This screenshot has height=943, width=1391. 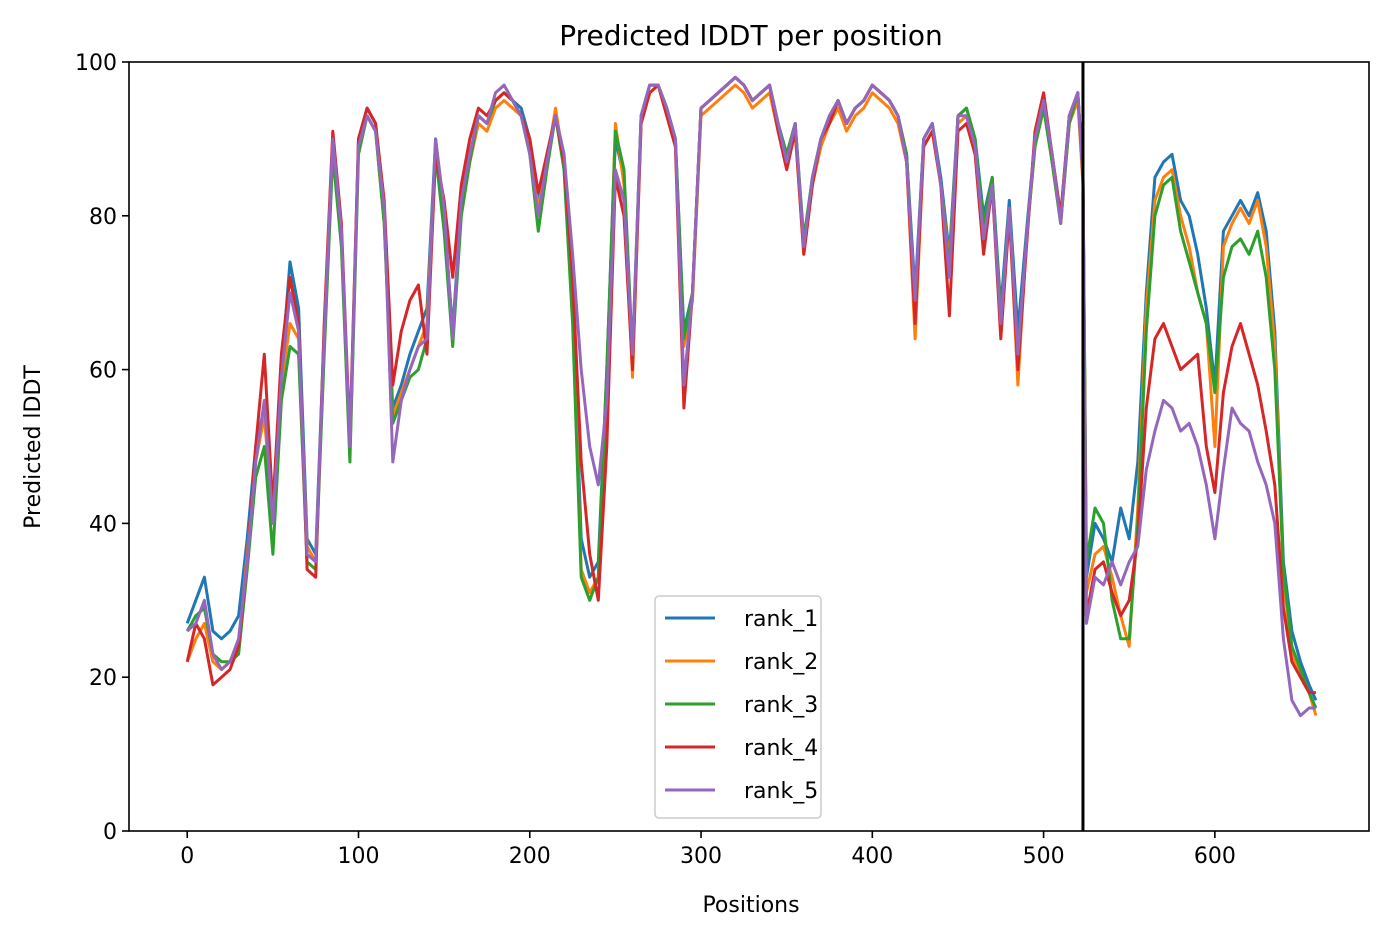 What do you see at coordinates (530, 856) in the screenshot?
I see `x-tick-label: 200` at bounding box center [530, 856].